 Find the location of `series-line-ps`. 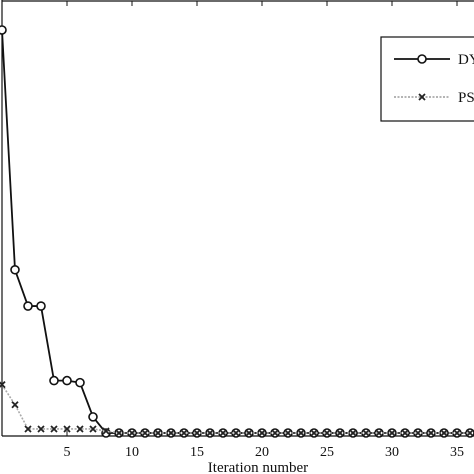

series-line-ps is located at coordinates (235, 409).